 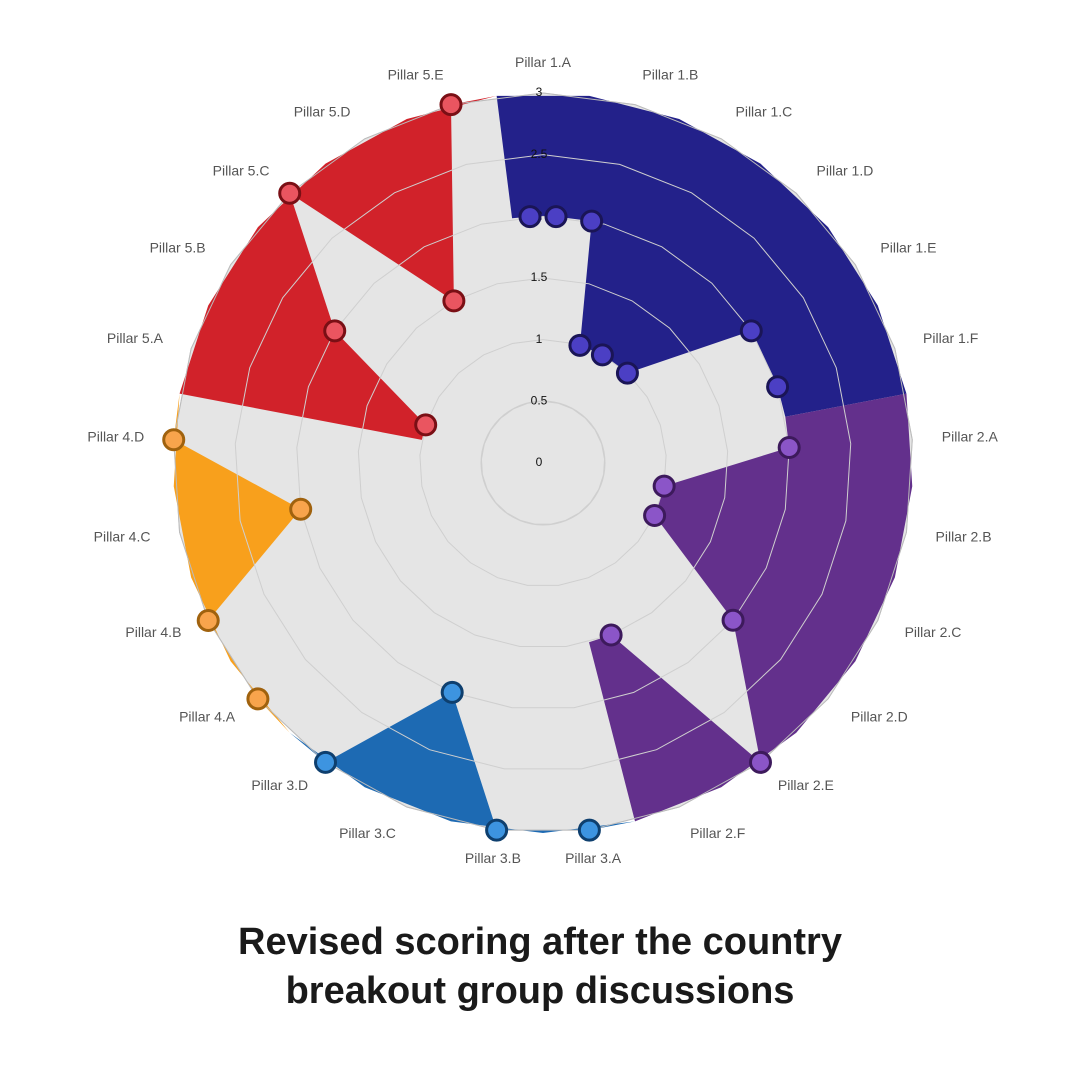 What do you see at coordinates (539, 401) in the screenshot?
I see `tick-label: 0.5` at bounding box center [539, 401].